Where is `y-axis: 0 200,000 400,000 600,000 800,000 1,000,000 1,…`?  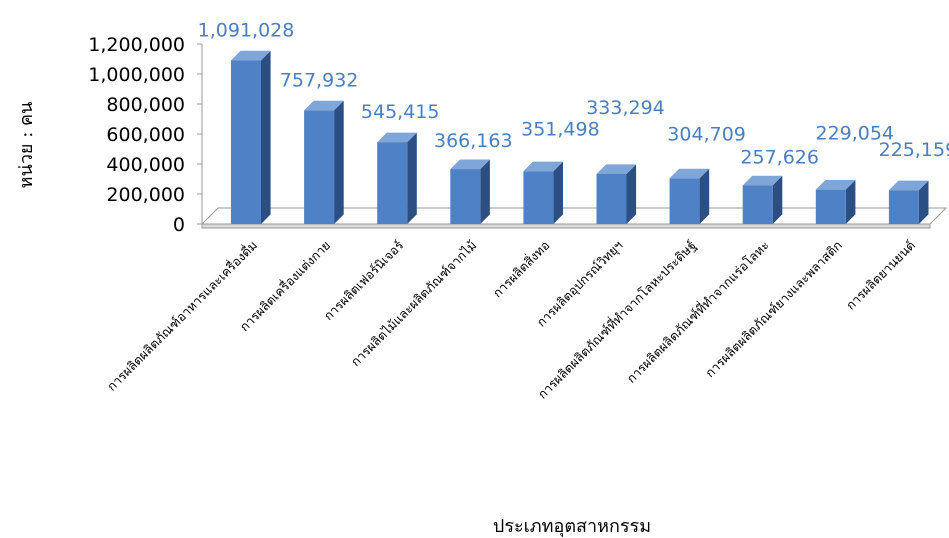 y-axis: 0 200,000 400,000 600,000 800,000 1,000,000 1,… is located at coordinates (145, 135).